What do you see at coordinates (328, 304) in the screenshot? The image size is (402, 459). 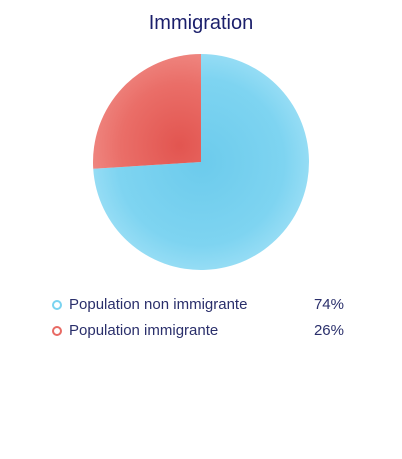 I see `legend-value: 74%` at bounding box center [328, 304].